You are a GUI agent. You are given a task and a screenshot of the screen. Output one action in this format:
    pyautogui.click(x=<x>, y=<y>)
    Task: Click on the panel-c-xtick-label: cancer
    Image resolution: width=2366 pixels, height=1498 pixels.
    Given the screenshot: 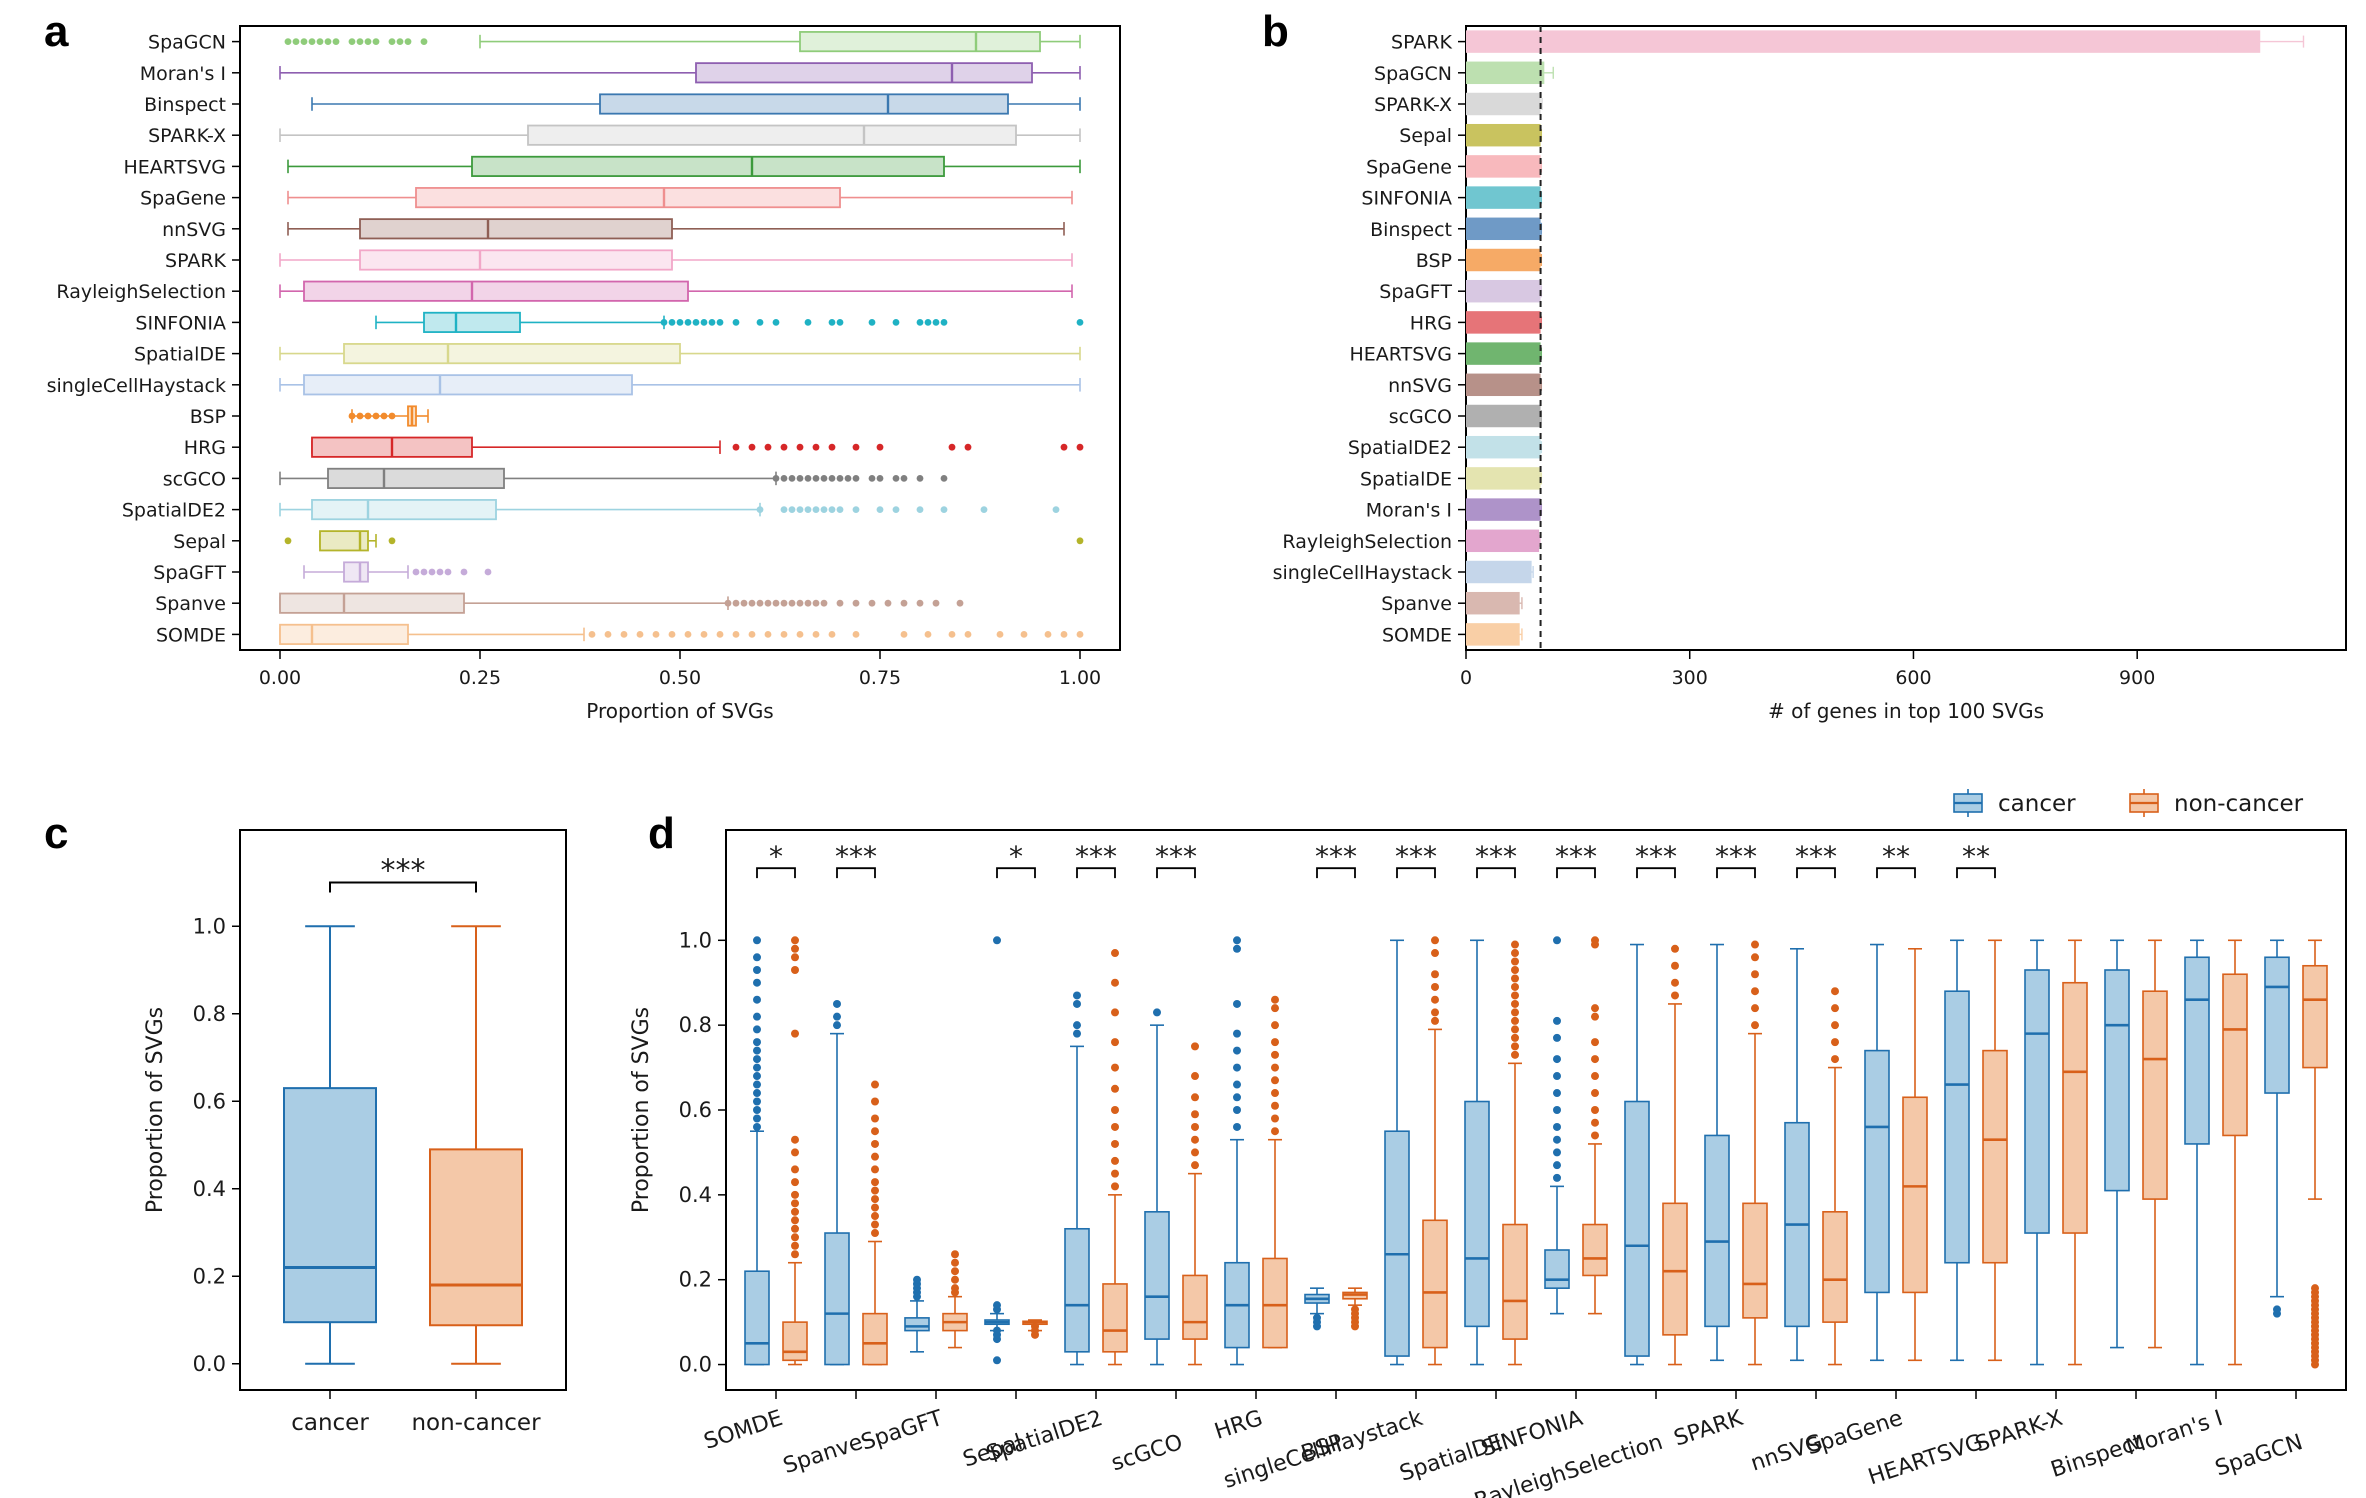 What is the action you would take?
    pyautogui.click(x=330, y=1423)
    